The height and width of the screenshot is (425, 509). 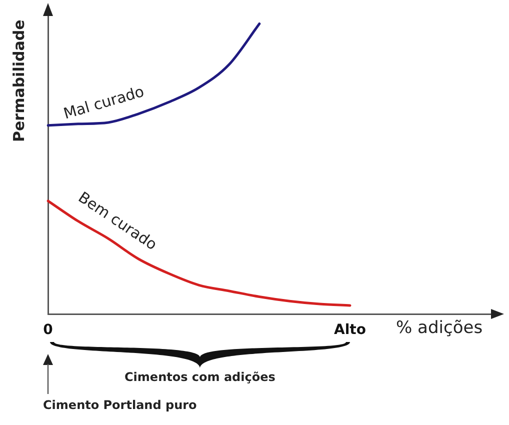 I want to click on text: Cimentos com adições, so click(x=200, y=377).